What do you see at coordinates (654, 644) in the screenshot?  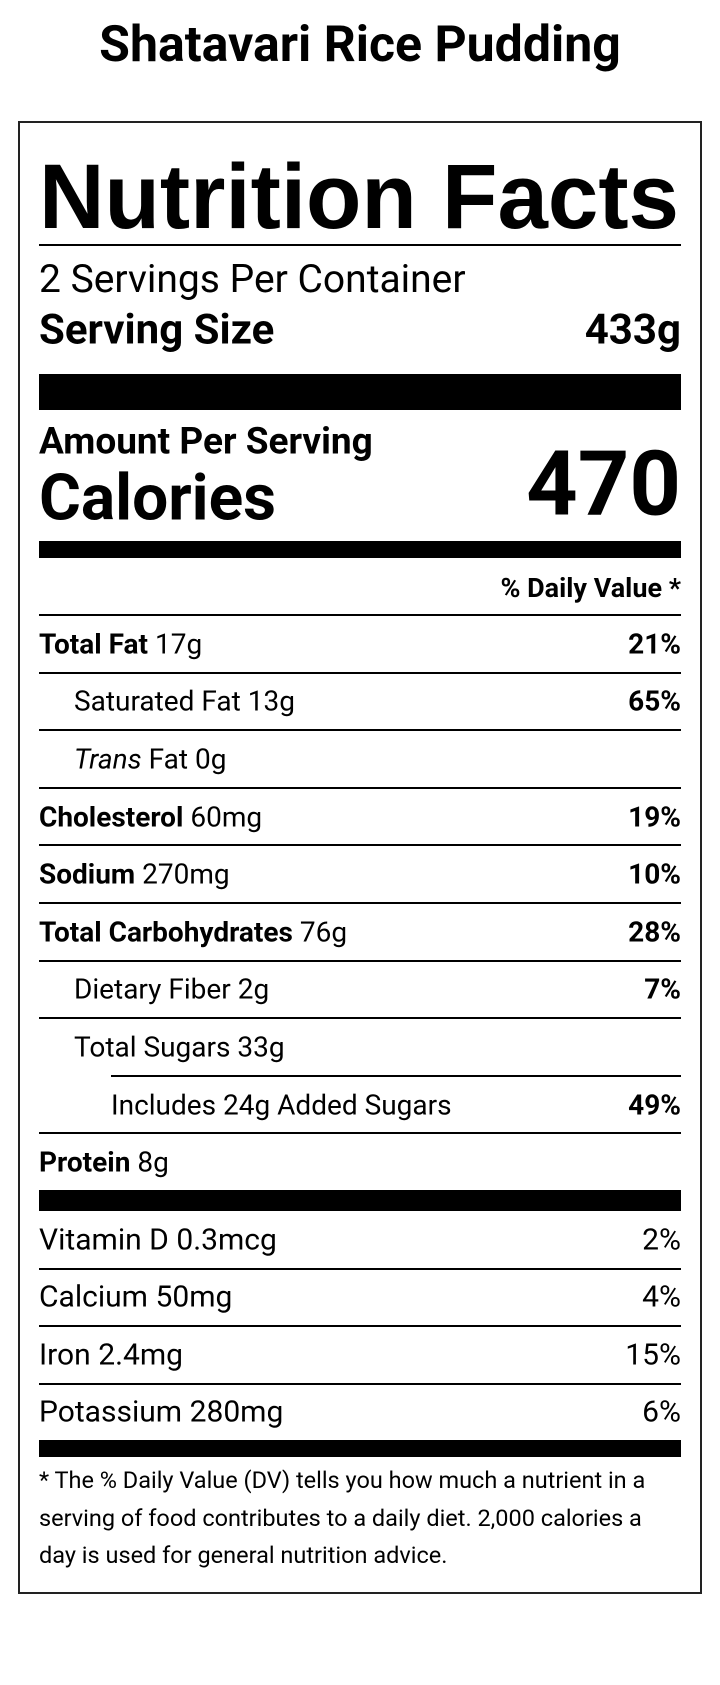 I see `nutrient-dv: 21%` at bounding box center [654, 644].